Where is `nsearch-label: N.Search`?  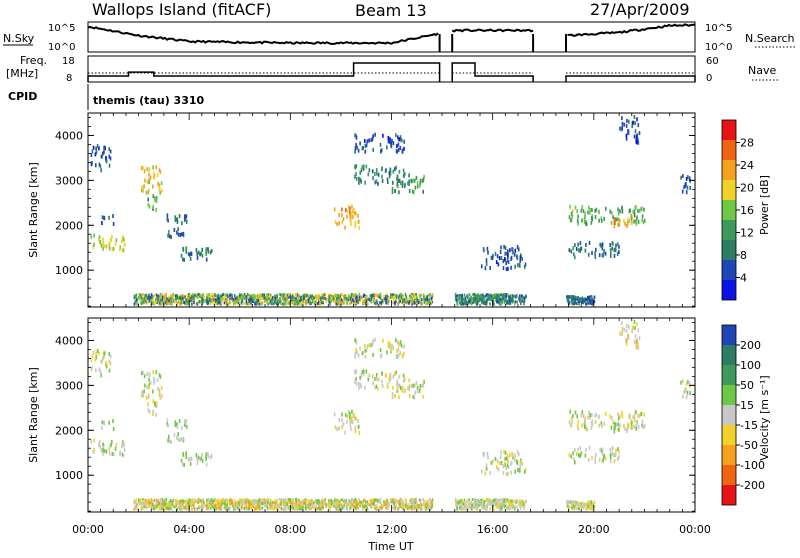
nsearch-label: N.Search is located at coordinates (770, 38).